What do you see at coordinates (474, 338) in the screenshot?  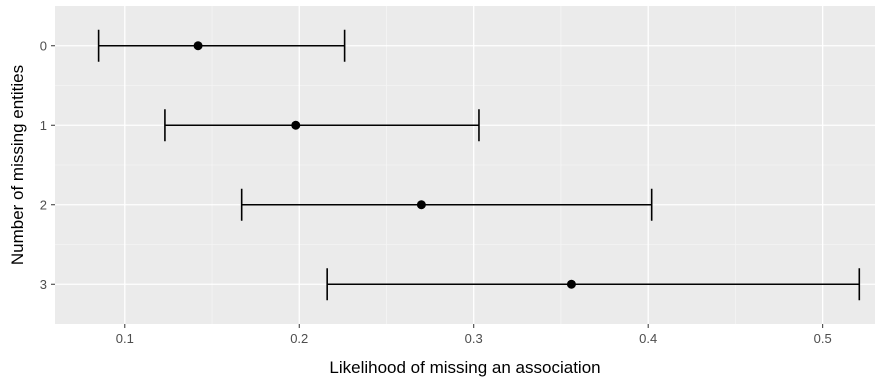 I see `x-tick-label: 0.3` at bounding box center [474, 338].